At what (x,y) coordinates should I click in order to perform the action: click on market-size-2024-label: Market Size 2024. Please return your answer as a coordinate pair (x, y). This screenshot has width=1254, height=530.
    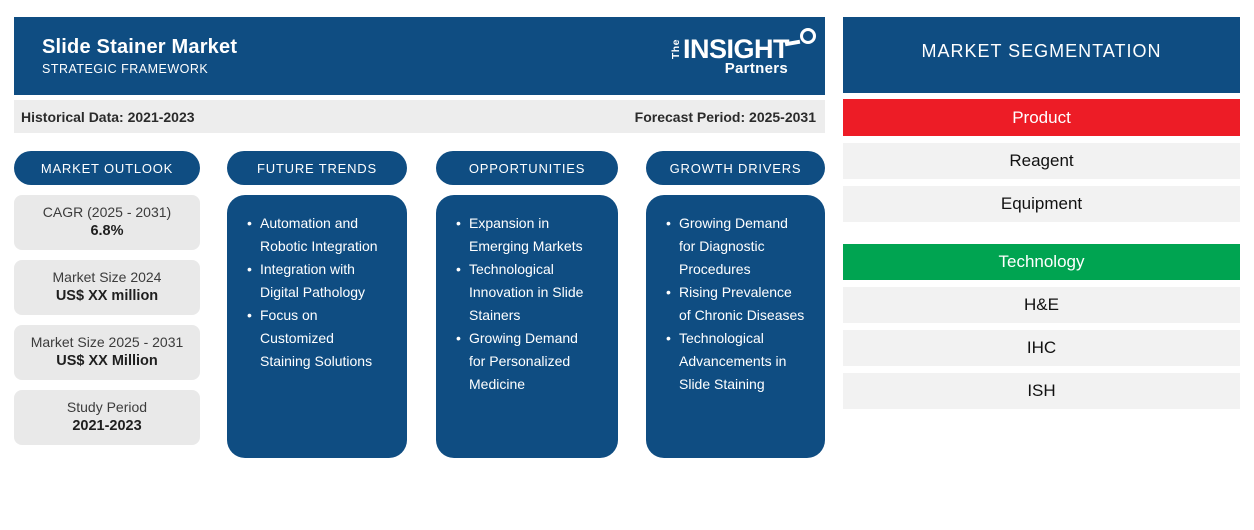
    Looking at the image, I should click on (107, 276).